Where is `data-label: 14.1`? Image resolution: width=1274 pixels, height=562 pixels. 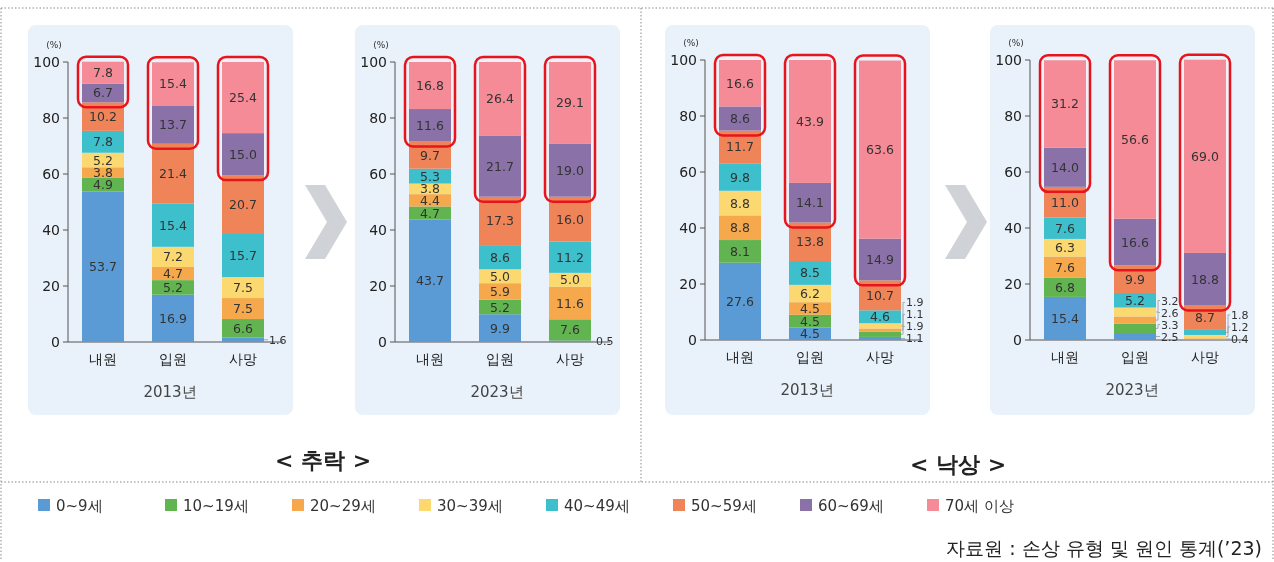 data-label: 14.1 is located at coordinates (810, 203).